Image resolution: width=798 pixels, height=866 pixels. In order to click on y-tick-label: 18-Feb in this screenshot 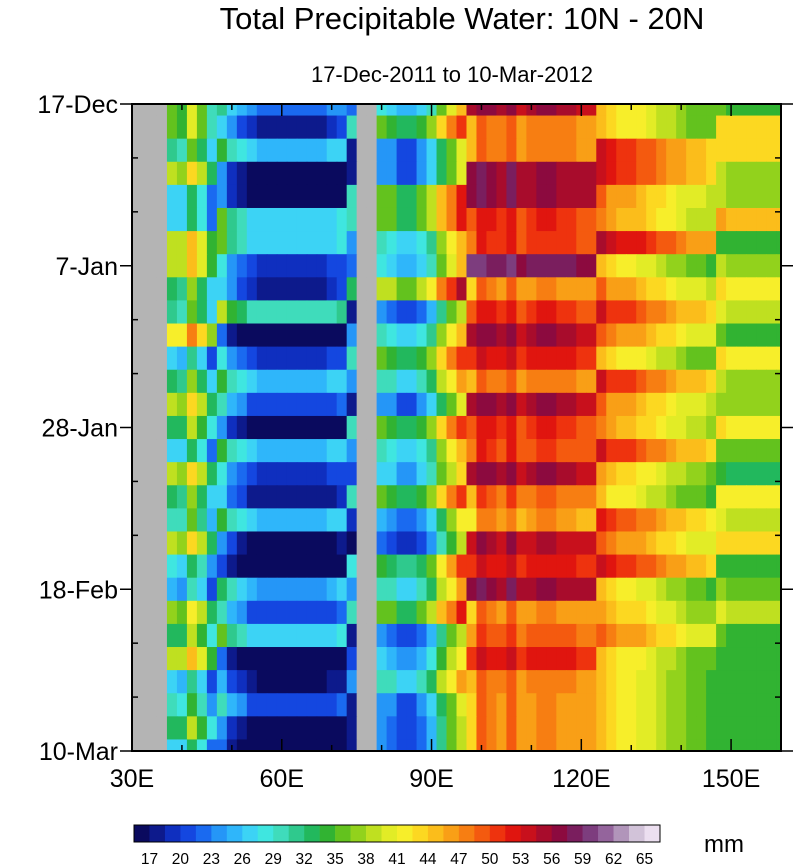, I will do `click(78, 590)`.